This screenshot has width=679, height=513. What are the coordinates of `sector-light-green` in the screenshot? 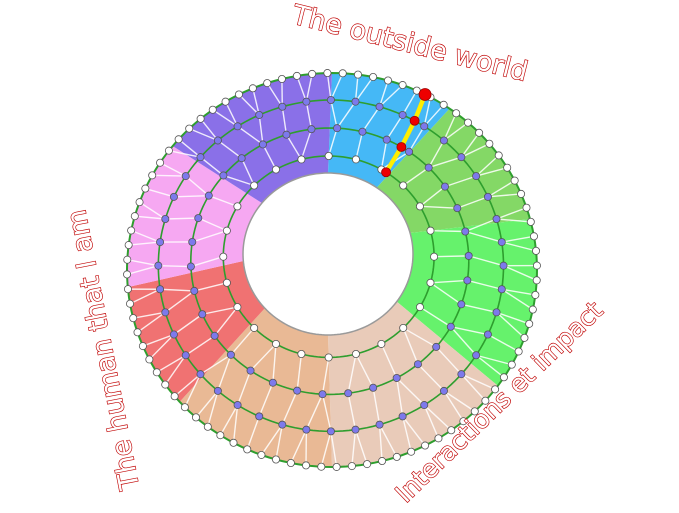 It's located at (453, 171).